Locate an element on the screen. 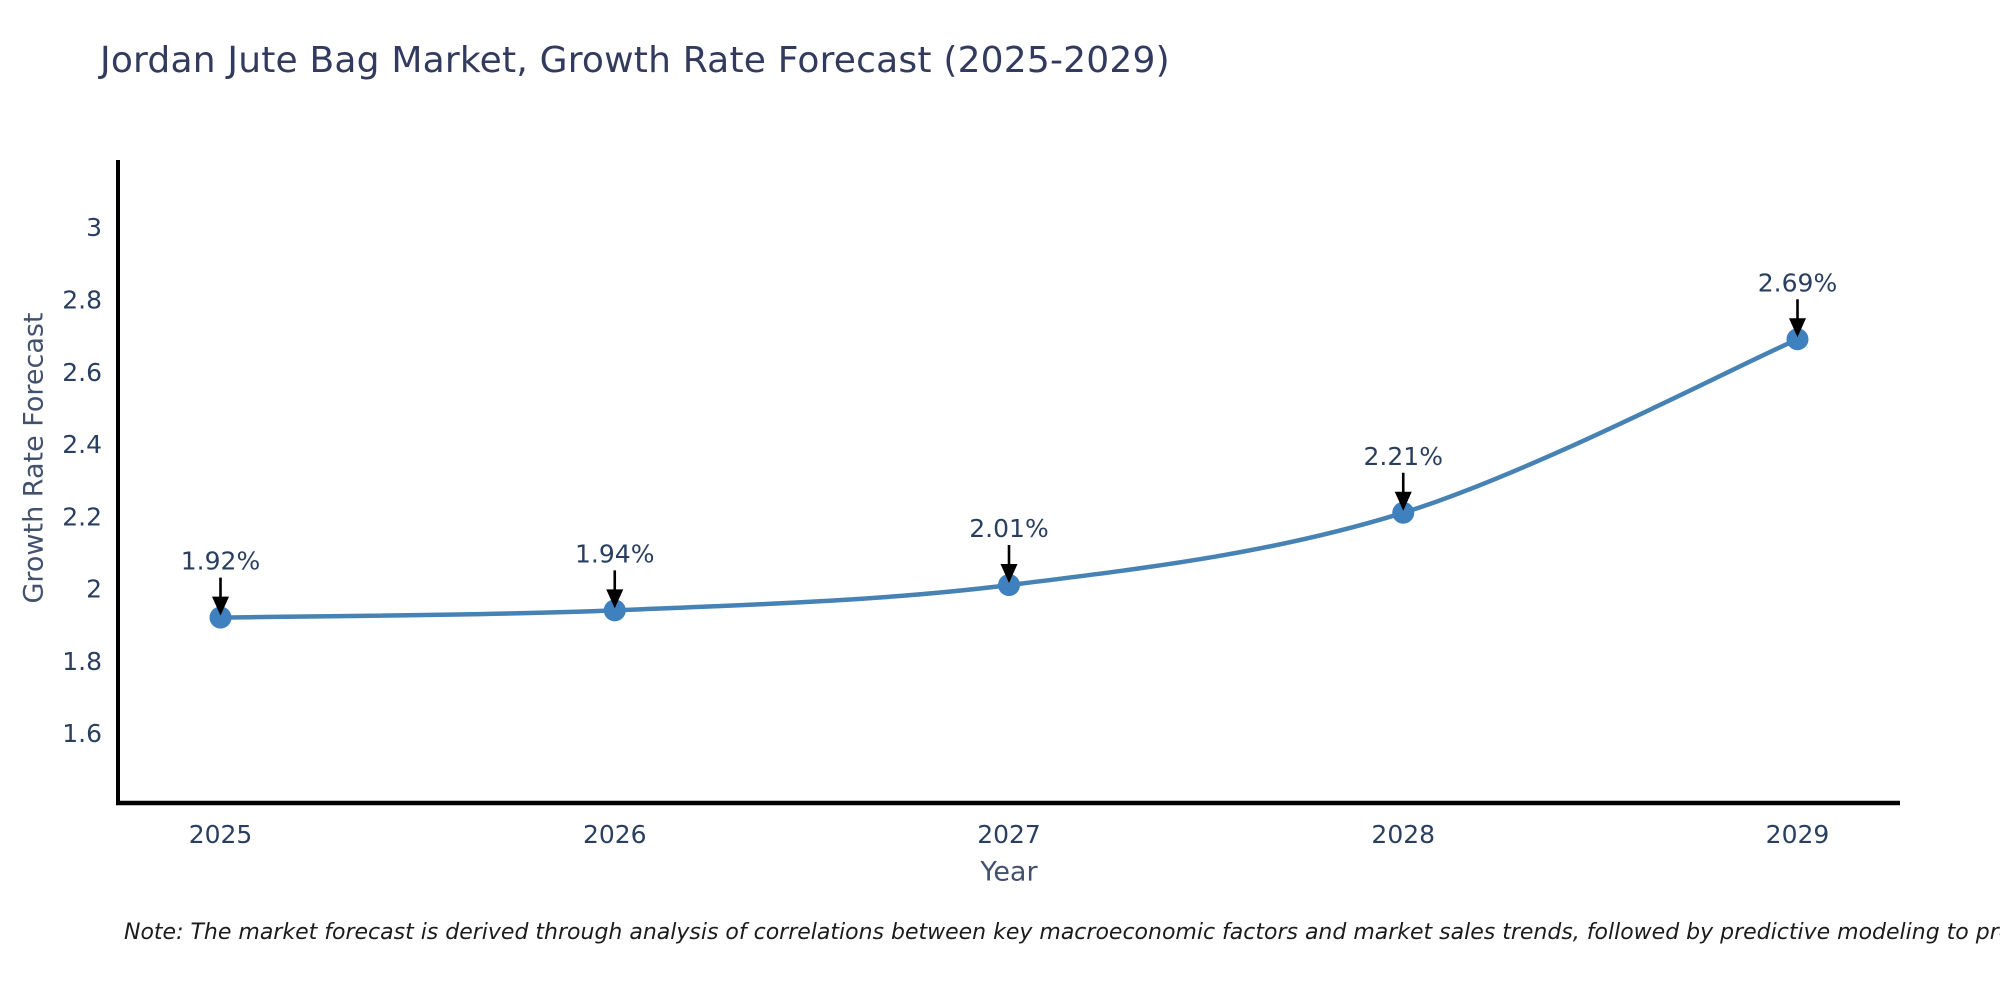 This screenshot has height=1000, width=2000. point-annotation-label: 1.94% is located at coordinates (614, 553).